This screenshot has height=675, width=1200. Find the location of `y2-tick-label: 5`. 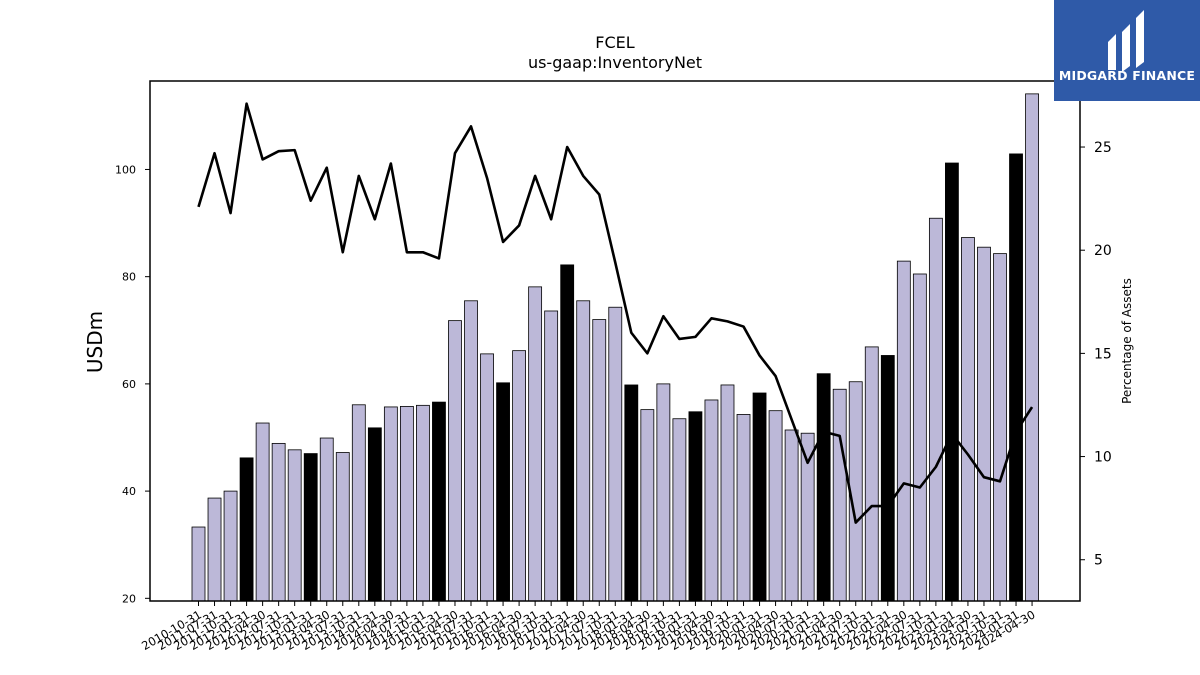

y2-tick-label: 5 is located at coordinates (1098, 561).